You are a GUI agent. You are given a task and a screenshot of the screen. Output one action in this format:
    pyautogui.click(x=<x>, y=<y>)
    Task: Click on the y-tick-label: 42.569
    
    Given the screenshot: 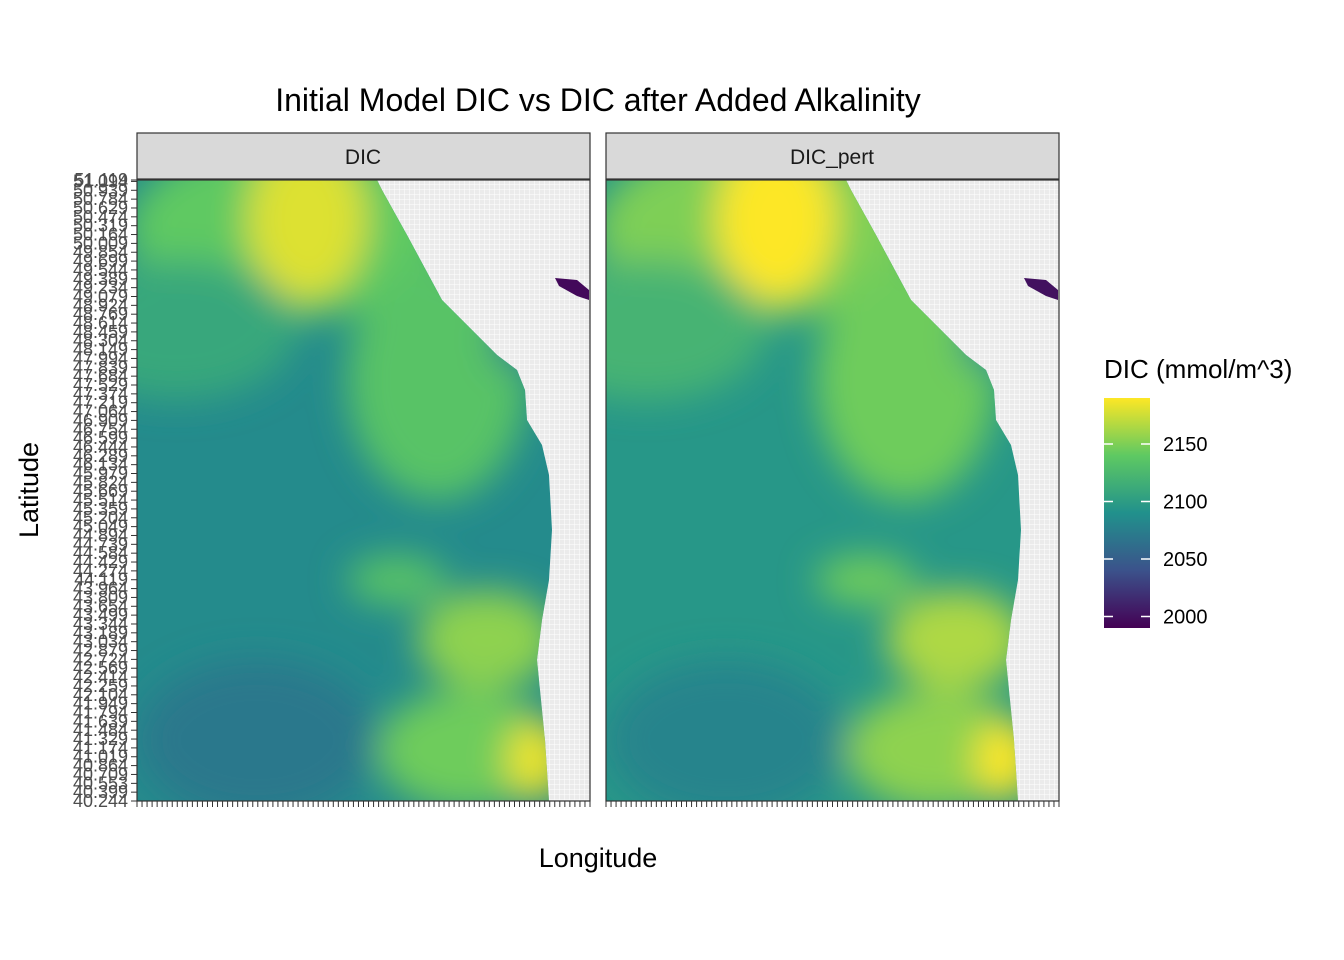 What is the action you would take?
    pyautogui.click(x=100, y=668)
    